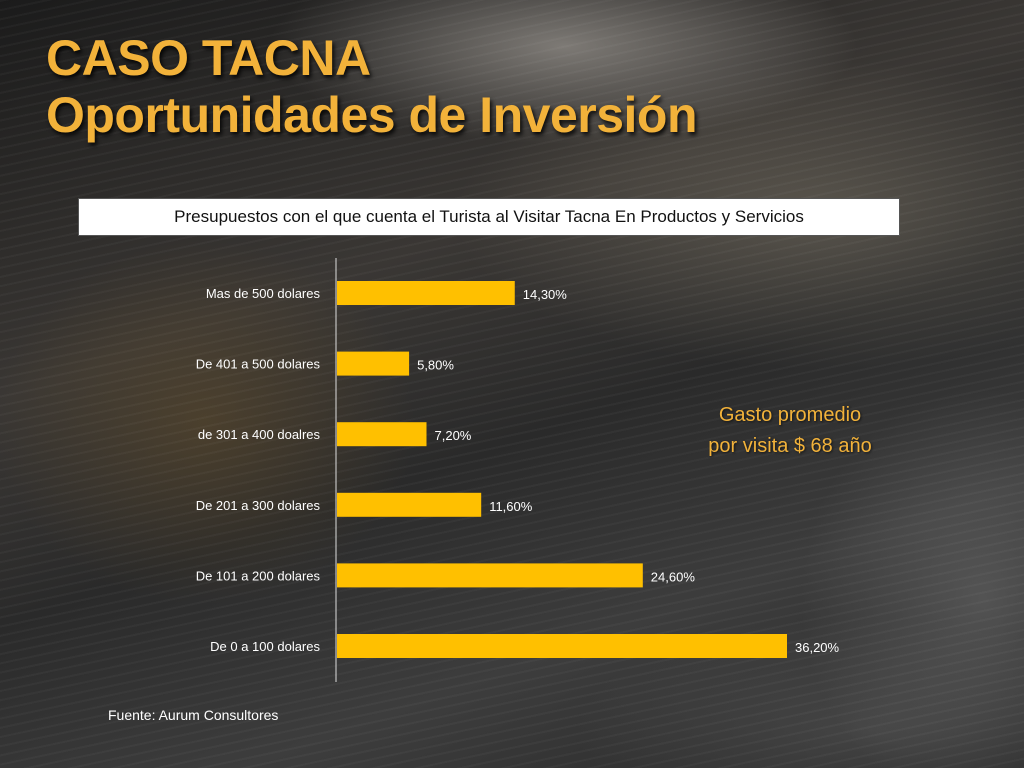 The image size is (1024, 768). What do you see at coordinates (545, 294) in the screenshot?
I see `data-label: 14,30%` at bounding box center [545, 294].